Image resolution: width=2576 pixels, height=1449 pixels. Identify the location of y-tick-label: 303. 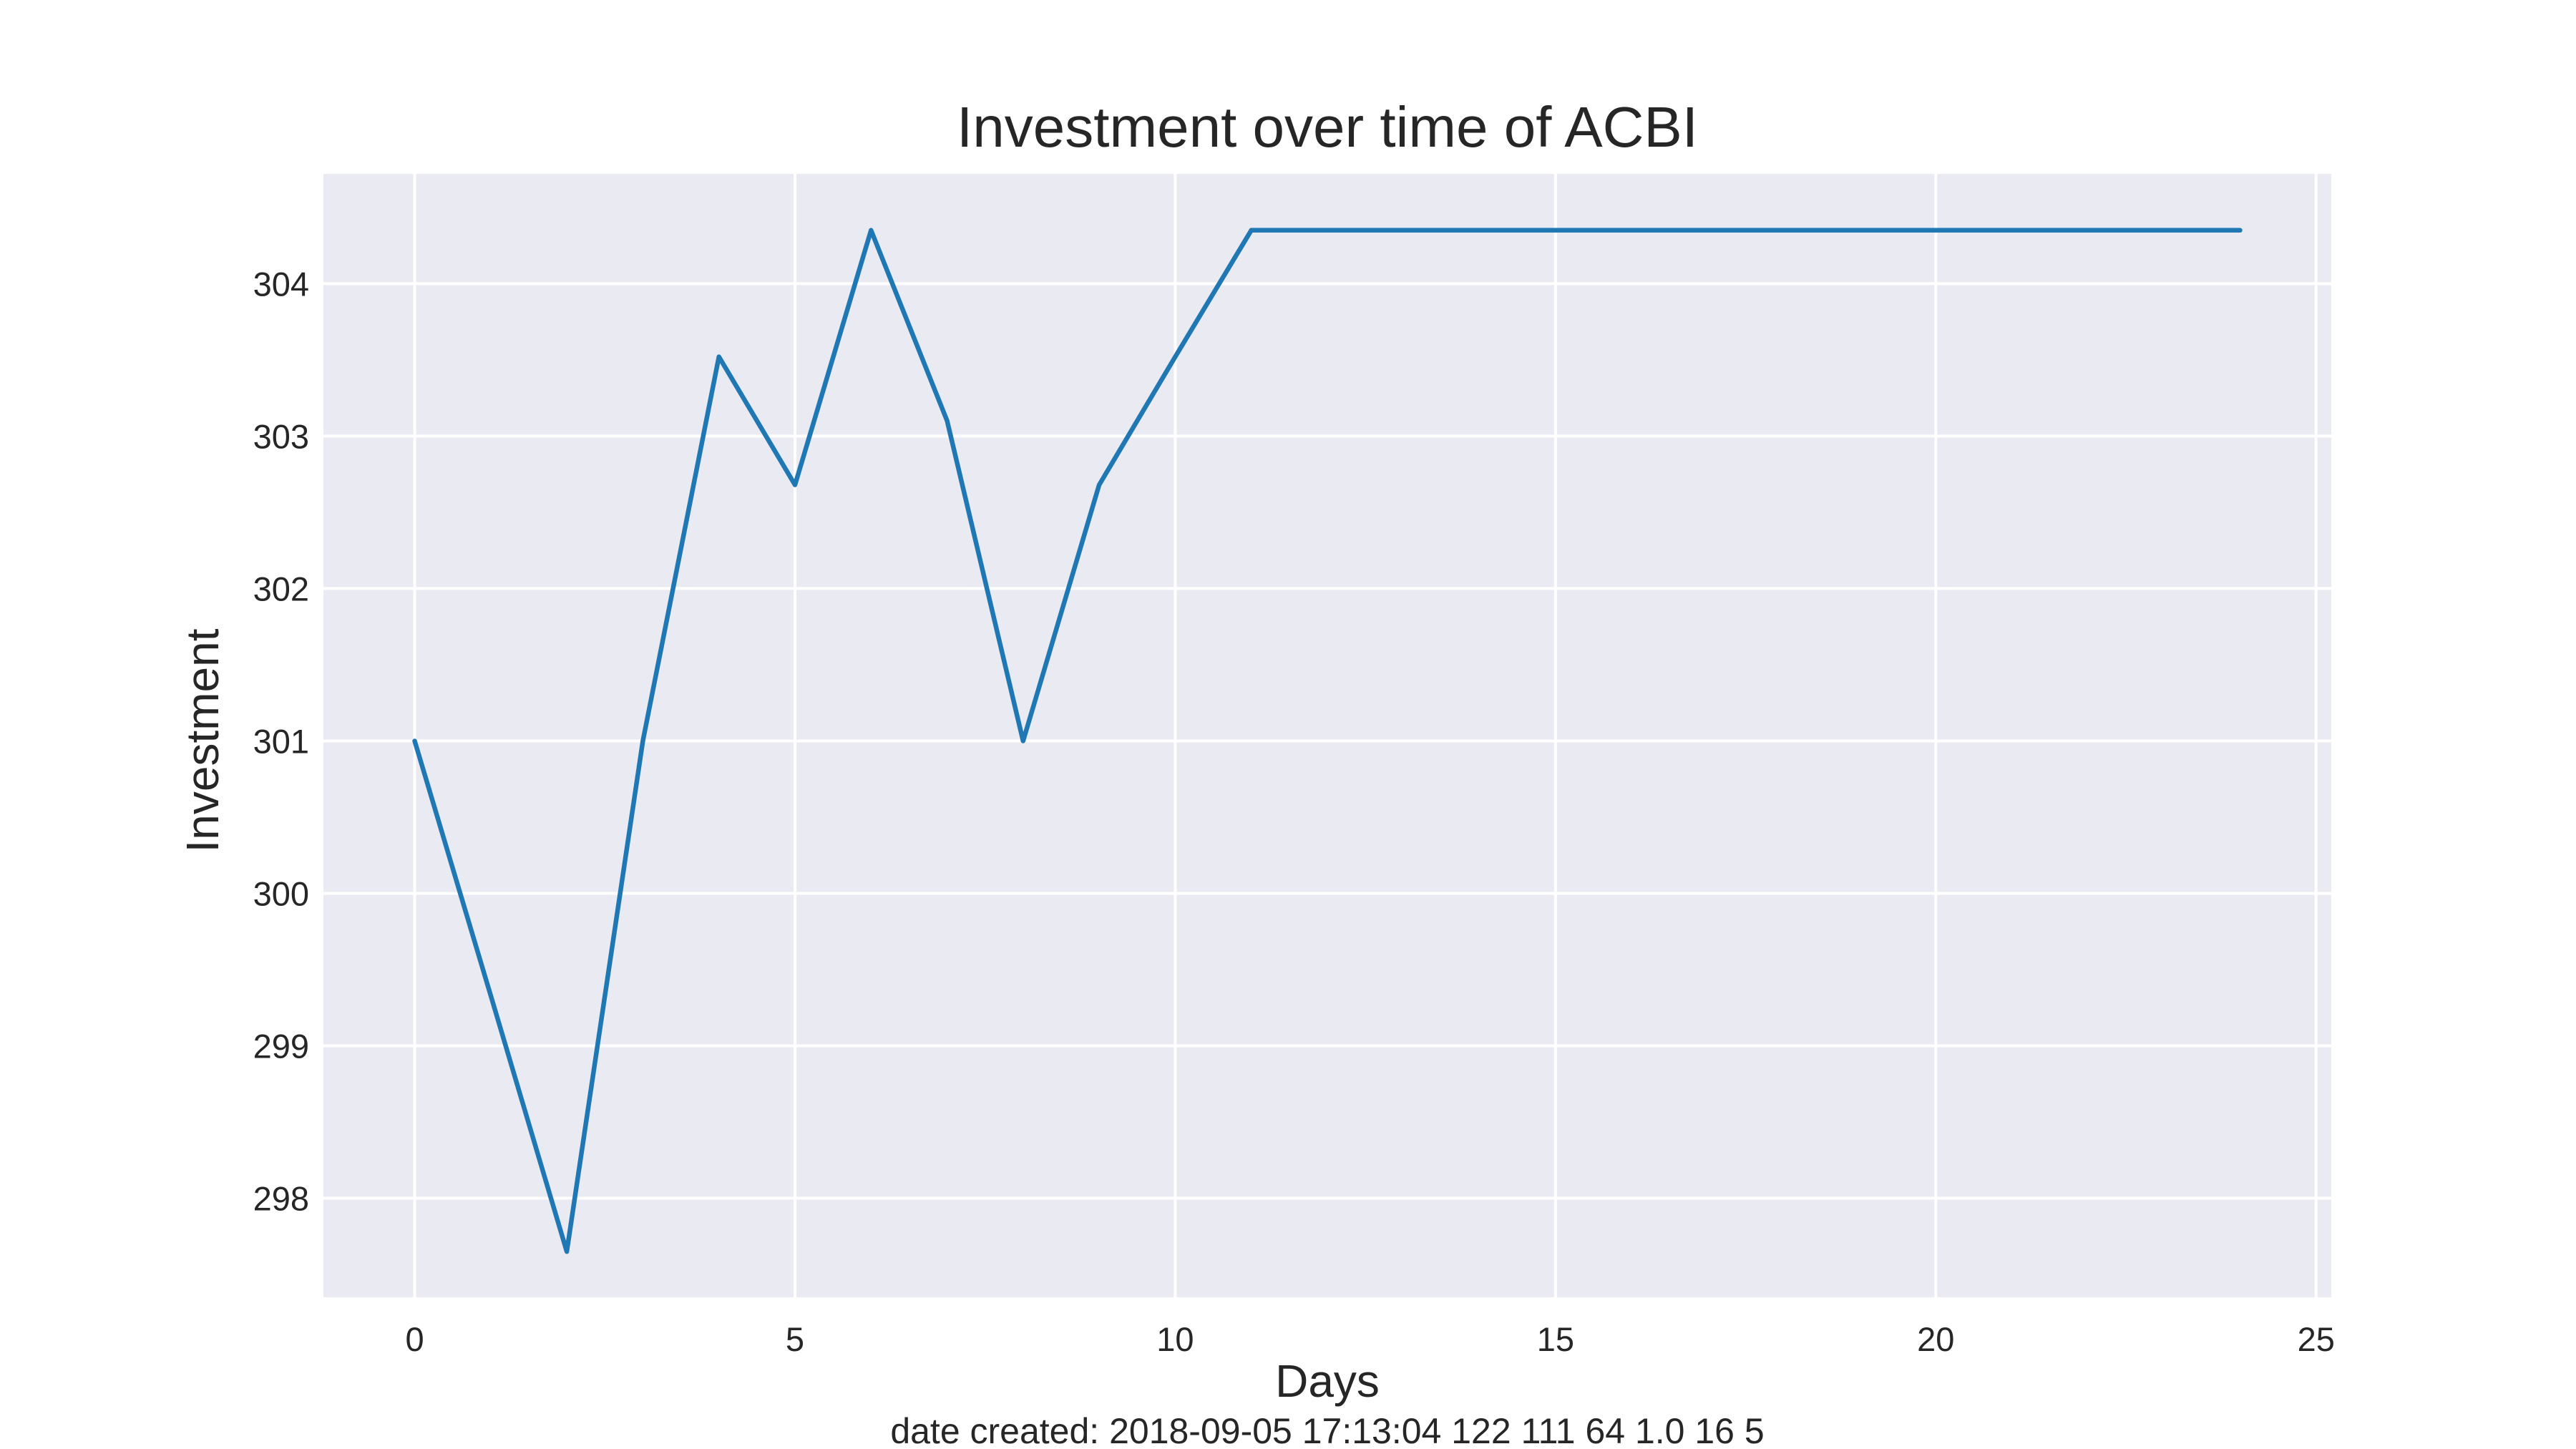
(281, 436).